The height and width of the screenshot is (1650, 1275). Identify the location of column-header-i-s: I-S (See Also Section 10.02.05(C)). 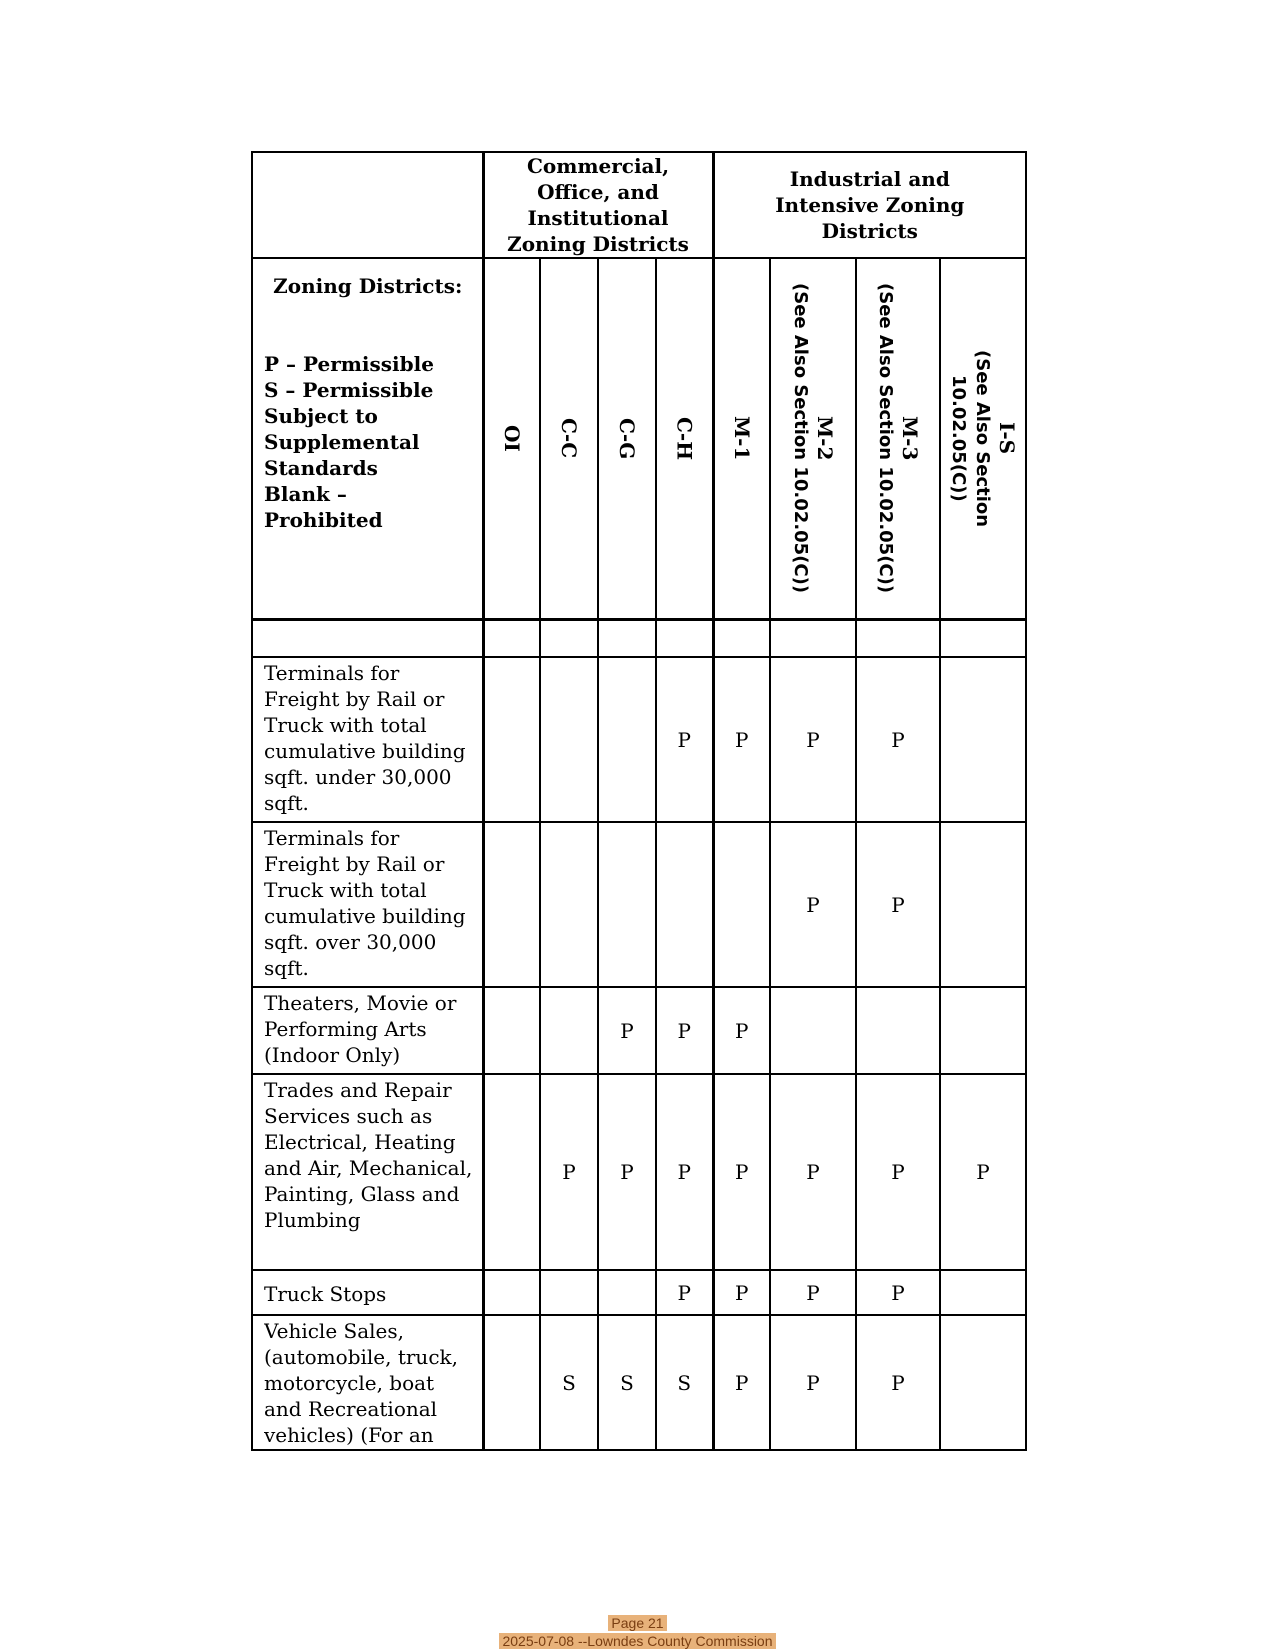
(983, 439).